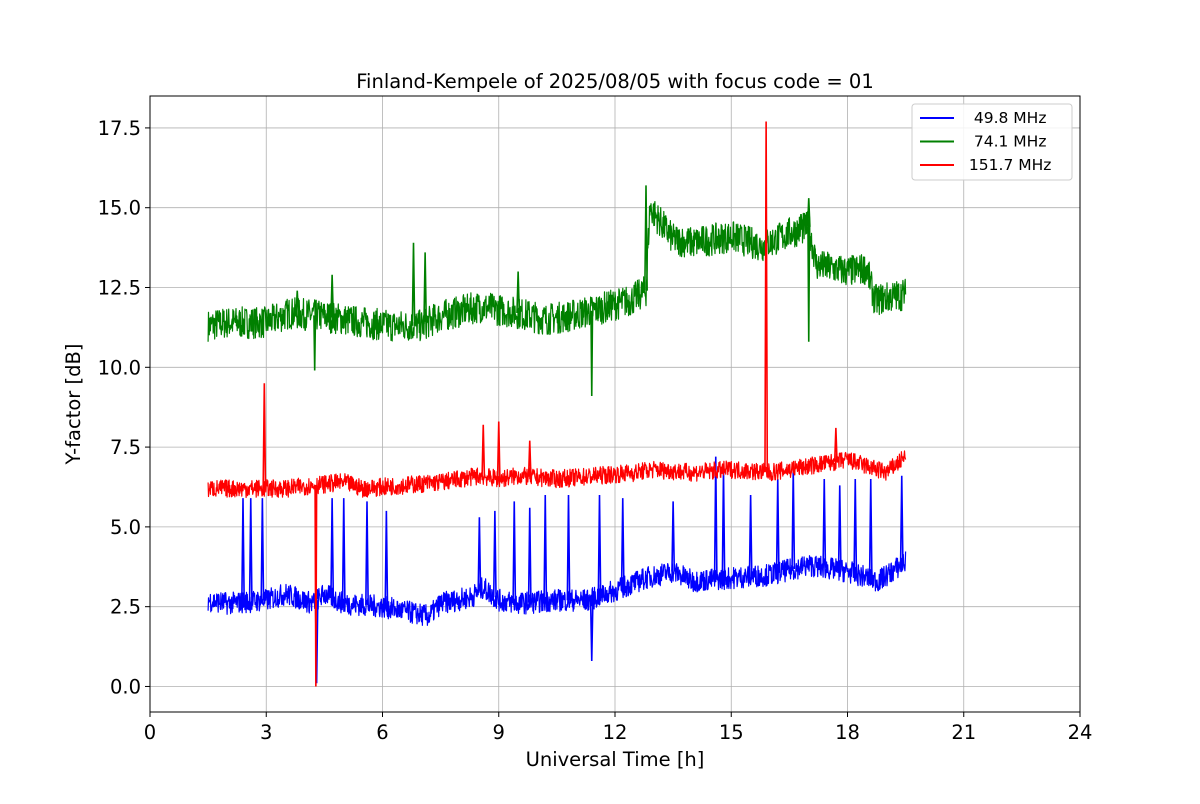 The height and width of the screenshot is (804, 1200). I want to click on y-tick-label: 7.5, so click(125, 447).